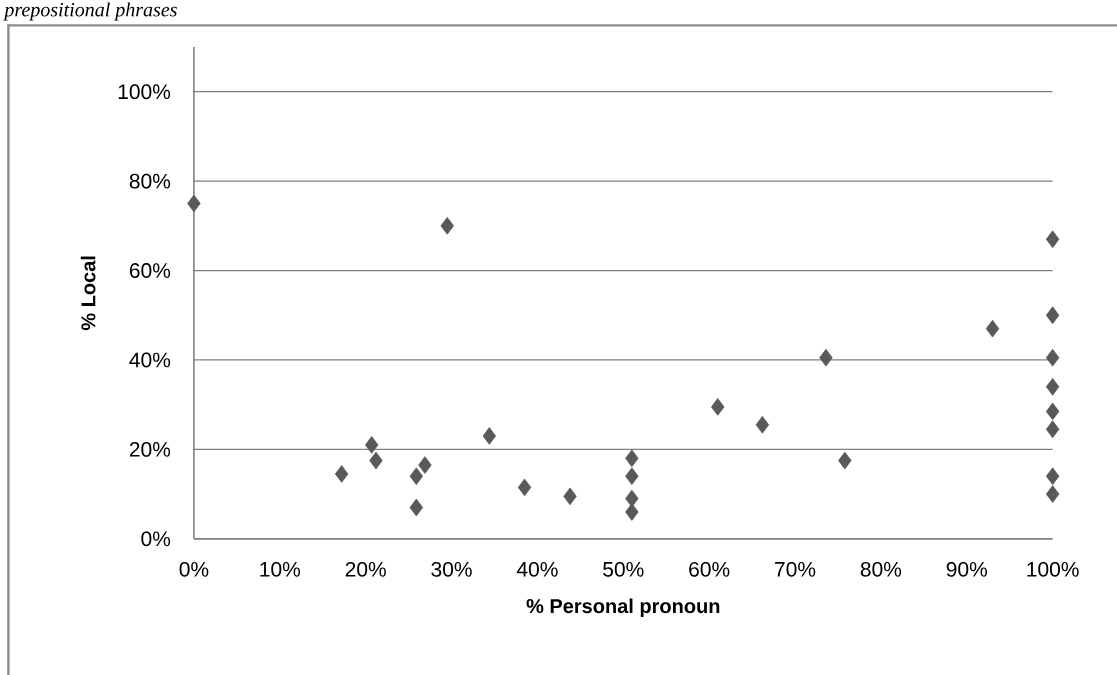  I want to click on x-tick-label: 80%, so click(881, 569).